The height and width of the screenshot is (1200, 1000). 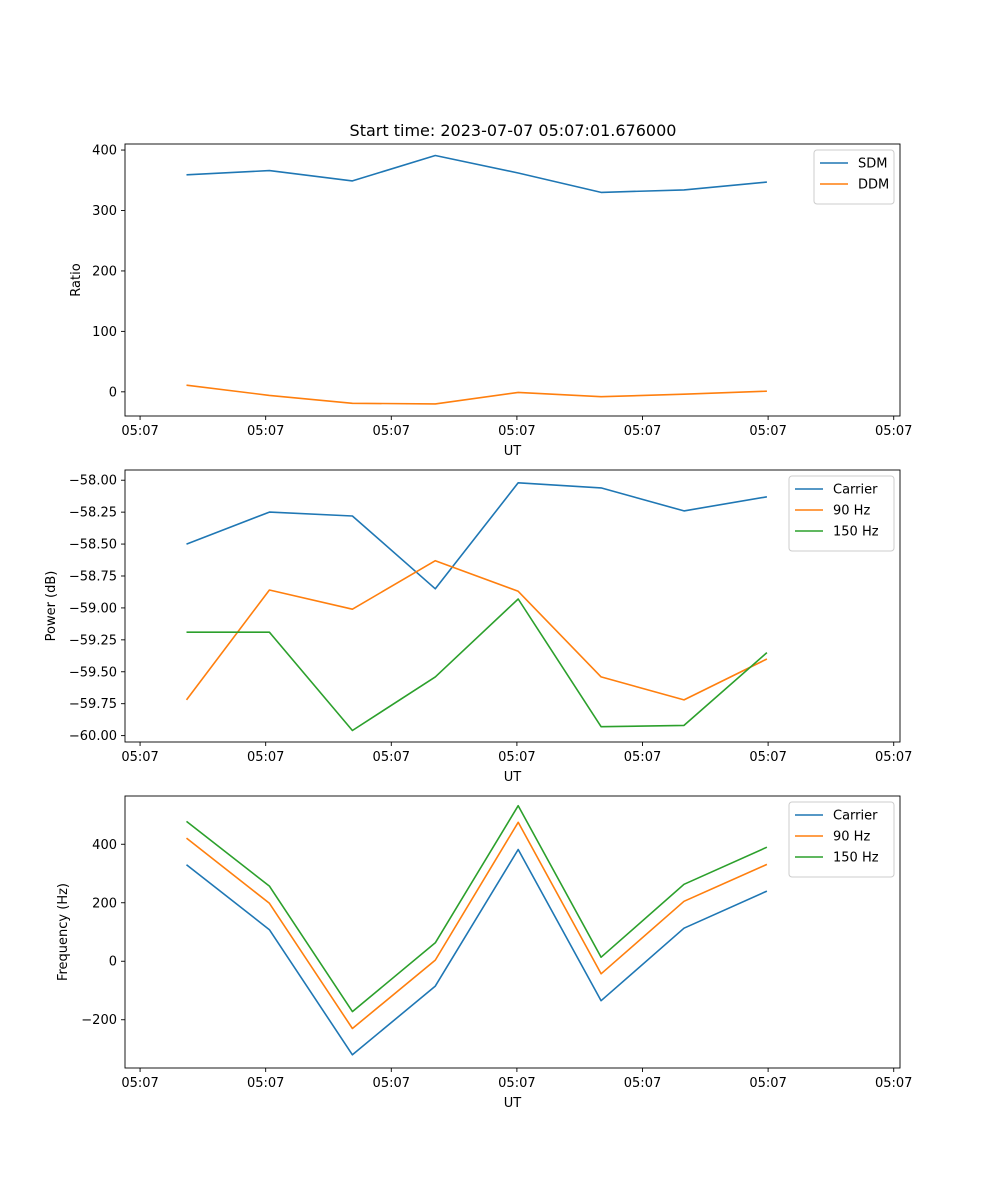 What do you see at coordinates (873, 185) in the screenshot?
I see `legend-label: DDM` at bounding box center [873, 185].